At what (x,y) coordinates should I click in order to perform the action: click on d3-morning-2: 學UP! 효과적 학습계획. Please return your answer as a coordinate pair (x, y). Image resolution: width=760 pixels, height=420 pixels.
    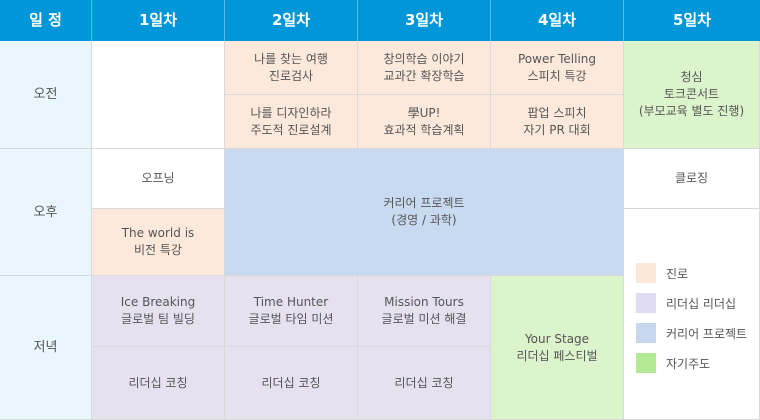
    Looking at the image, I should click on (424, 122).